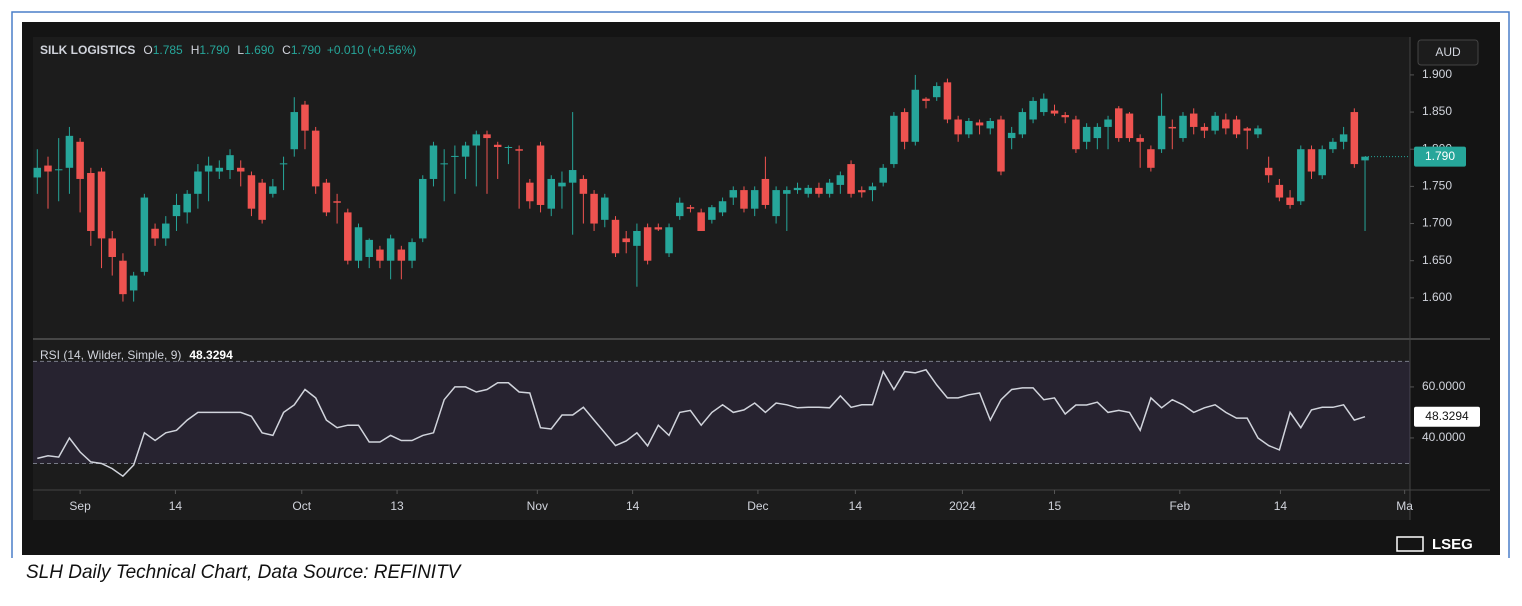  I want to click on x-tick-label: 13, so click(397, 506).